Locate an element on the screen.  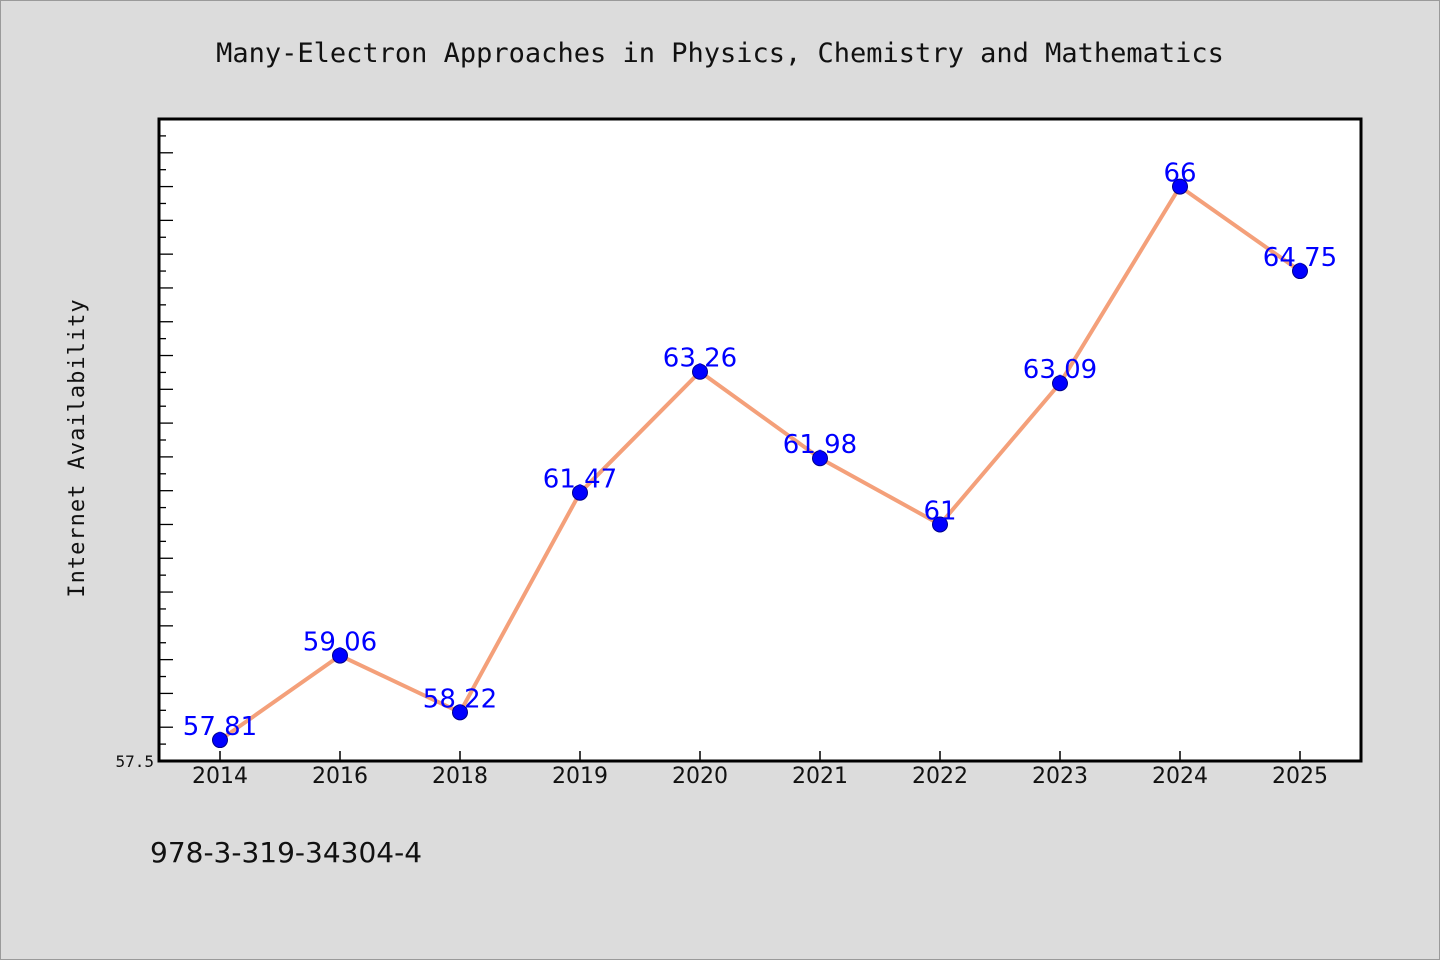
x-tick-label: 2023 is located at coordinates (1060, 776).